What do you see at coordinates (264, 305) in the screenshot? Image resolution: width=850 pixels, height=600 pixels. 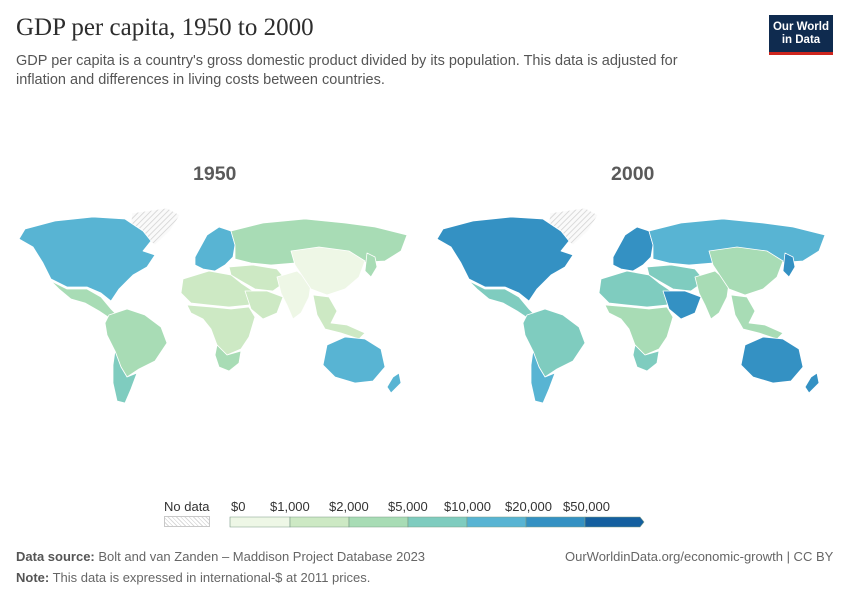 I see `region-arabia-1950` at bounding box center [264, 305].